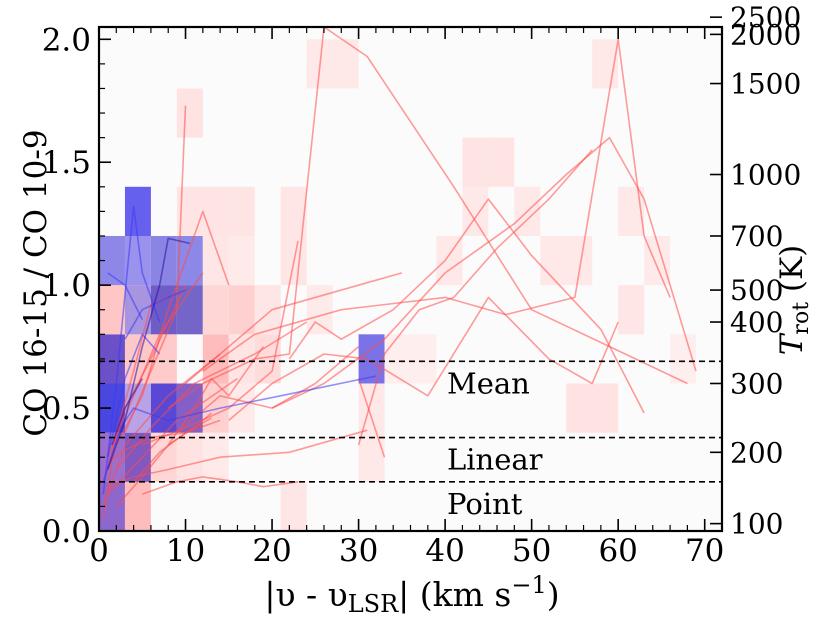  Describe the element at coordinates (66, 286) in the screenshot. I see `y-tick-label: 1.0` at that location.